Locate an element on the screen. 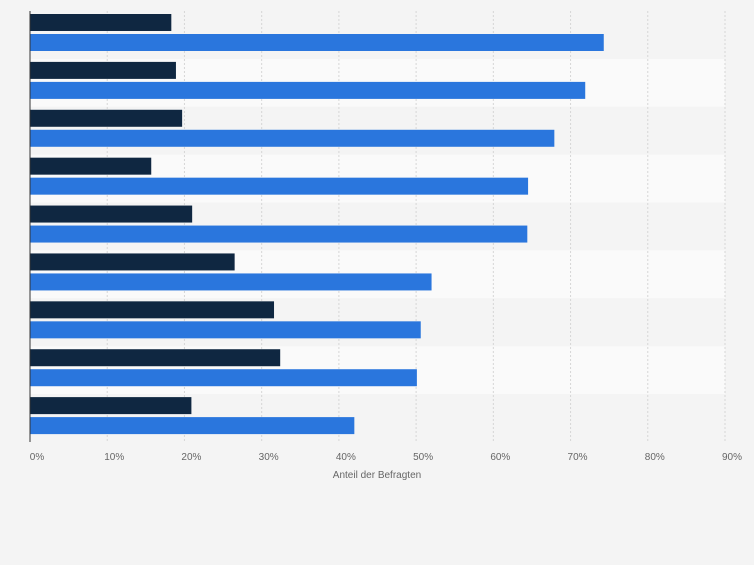  x-tick-labels: 0% 10% 20% 30% 40% 50% 60% 70% 80% 90% is located at coordinates (386, 457).